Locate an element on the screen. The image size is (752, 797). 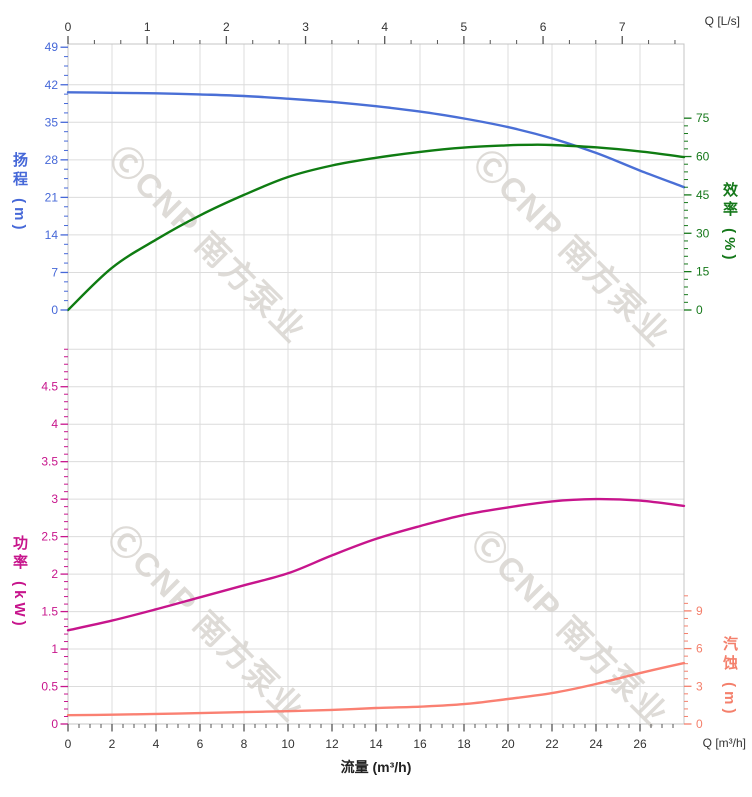
power-curve is located at coordinates (376, 564).